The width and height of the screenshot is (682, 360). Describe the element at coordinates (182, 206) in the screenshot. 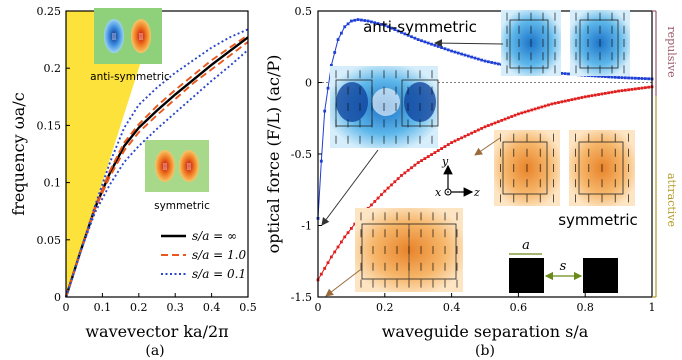

I see `symmetric-label-a: symmetric` at that location.